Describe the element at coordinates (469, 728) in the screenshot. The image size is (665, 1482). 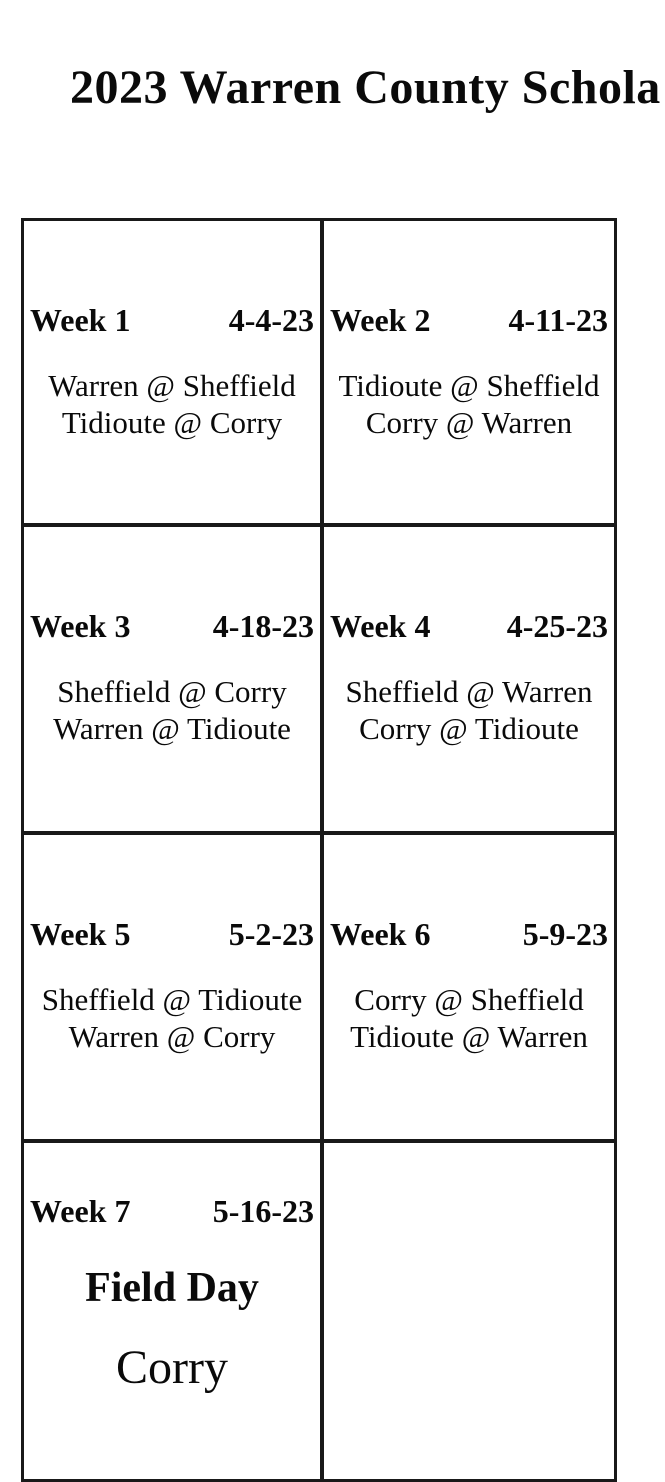
I see `matchup: Corry @ Tidioute` at that location.